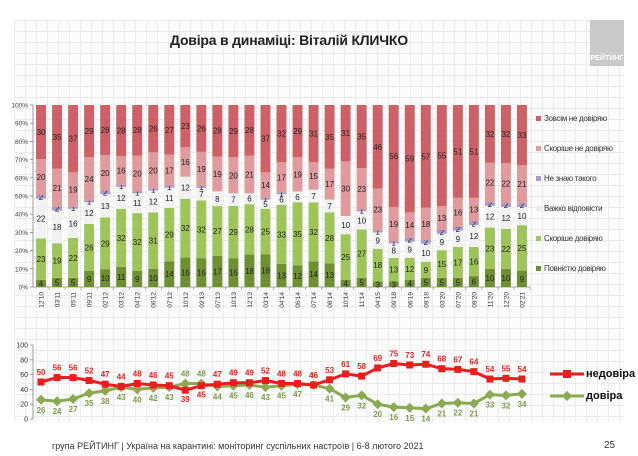  Describe the element at coordinates (425, 354) in the screenshot. I see `line-data-label-distrust: 74` at that location.